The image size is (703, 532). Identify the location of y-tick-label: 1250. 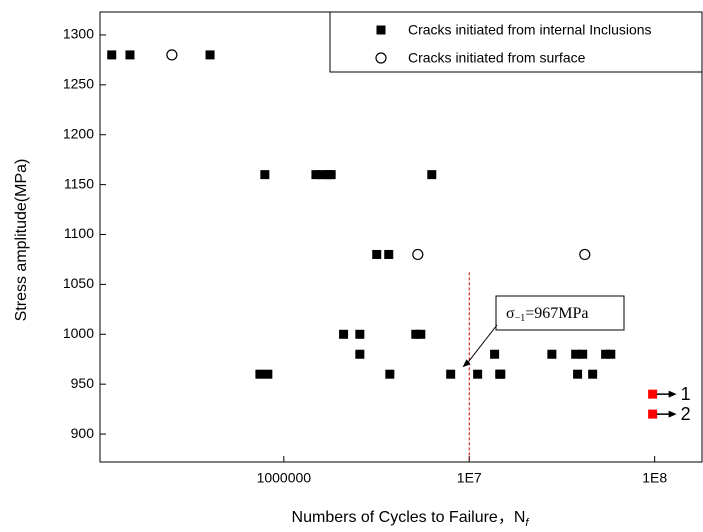
(78, 84).